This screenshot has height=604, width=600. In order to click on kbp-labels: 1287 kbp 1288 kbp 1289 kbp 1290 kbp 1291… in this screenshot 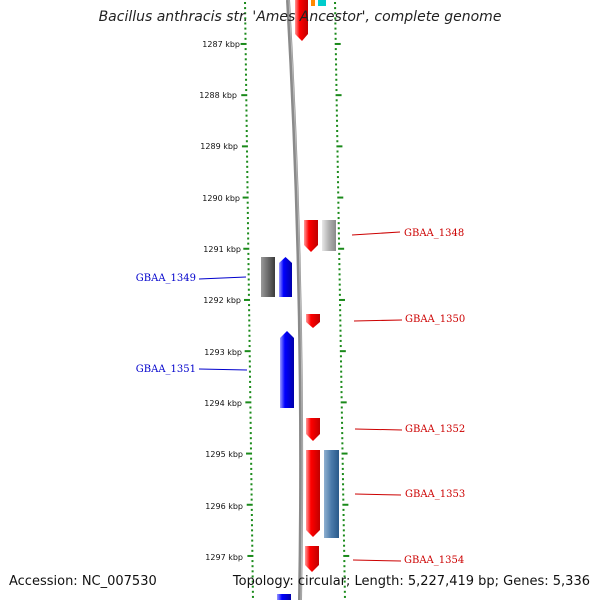, I will do `click(221, 301)`.